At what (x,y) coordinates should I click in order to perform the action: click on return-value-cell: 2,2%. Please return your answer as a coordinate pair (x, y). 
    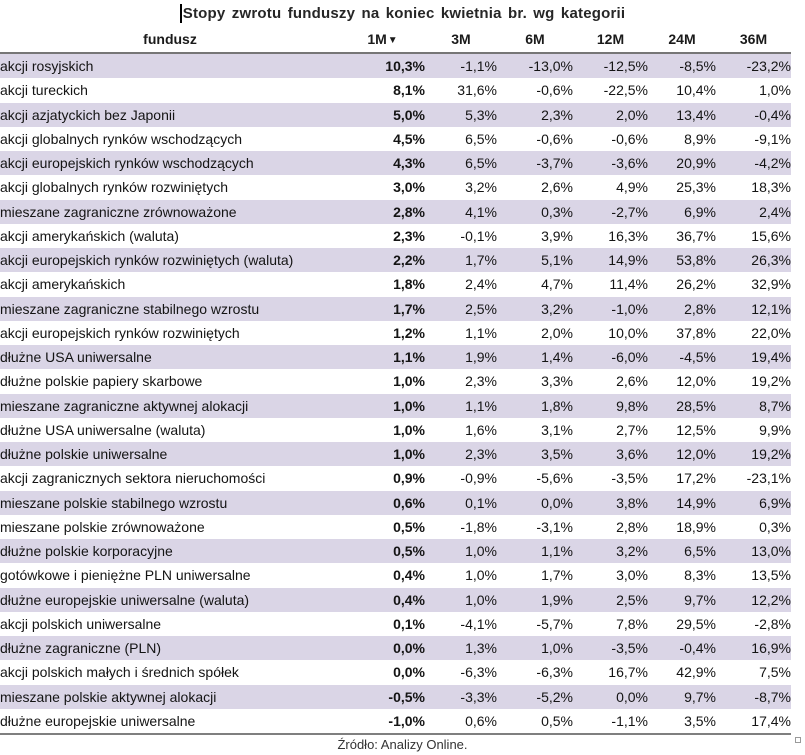
    Looking at the image, I should click on (409, 260).